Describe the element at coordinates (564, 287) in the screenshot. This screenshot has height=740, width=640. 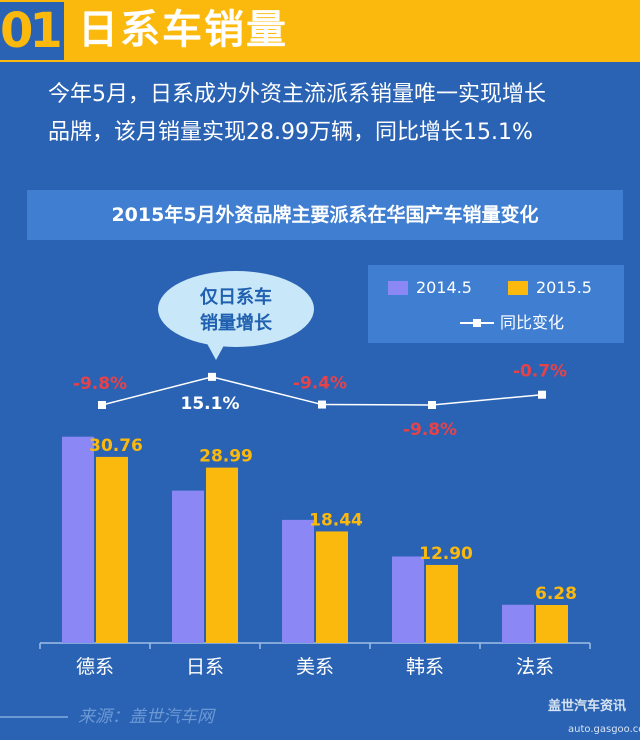
I see `legend-label-2015: 2015.5` at that location.